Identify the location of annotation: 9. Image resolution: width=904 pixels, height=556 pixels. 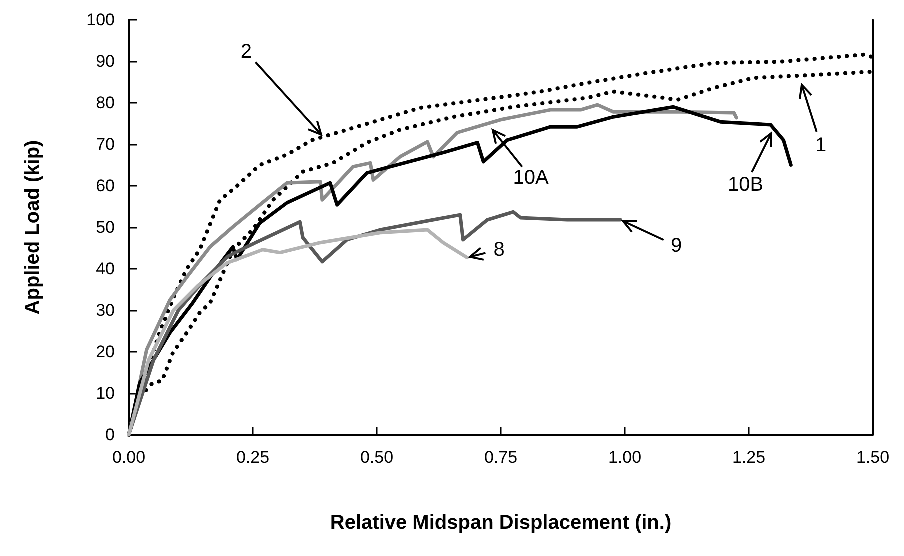
(676, 246).